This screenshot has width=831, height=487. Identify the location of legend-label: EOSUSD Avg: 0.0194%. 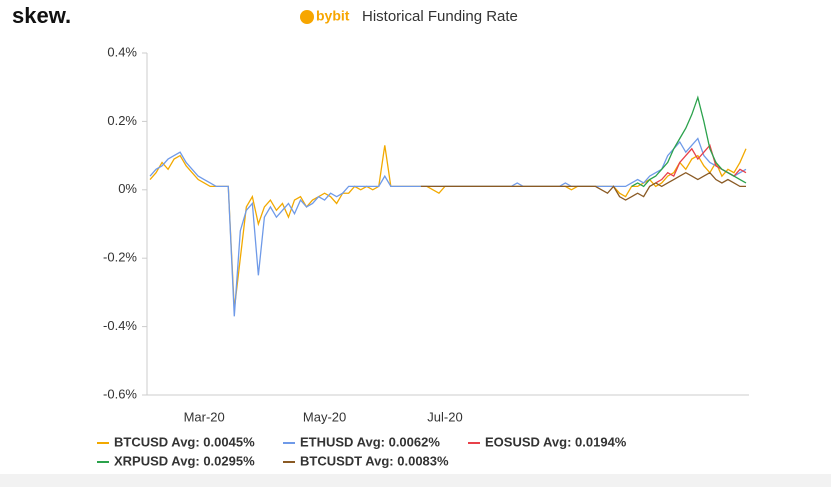
(556, 441).